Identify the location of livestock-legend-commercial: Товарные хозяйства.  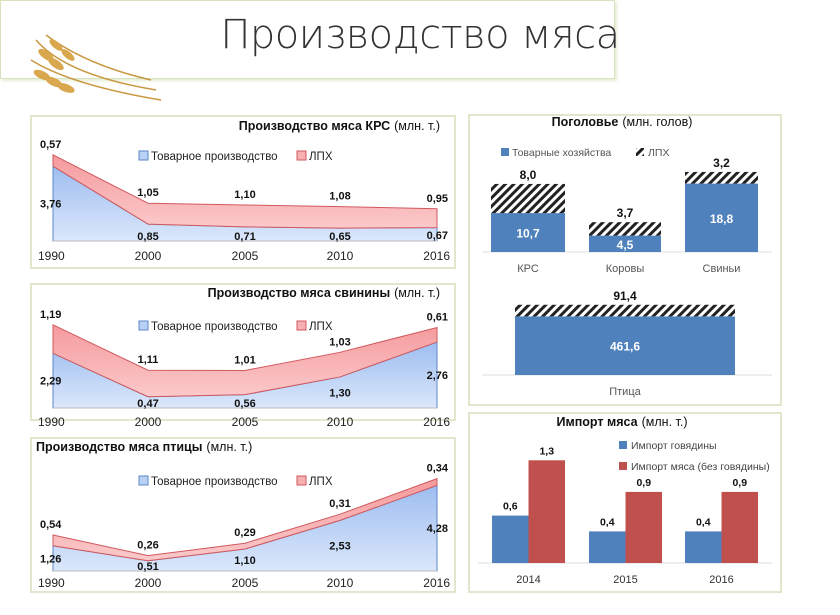
(561, 153).